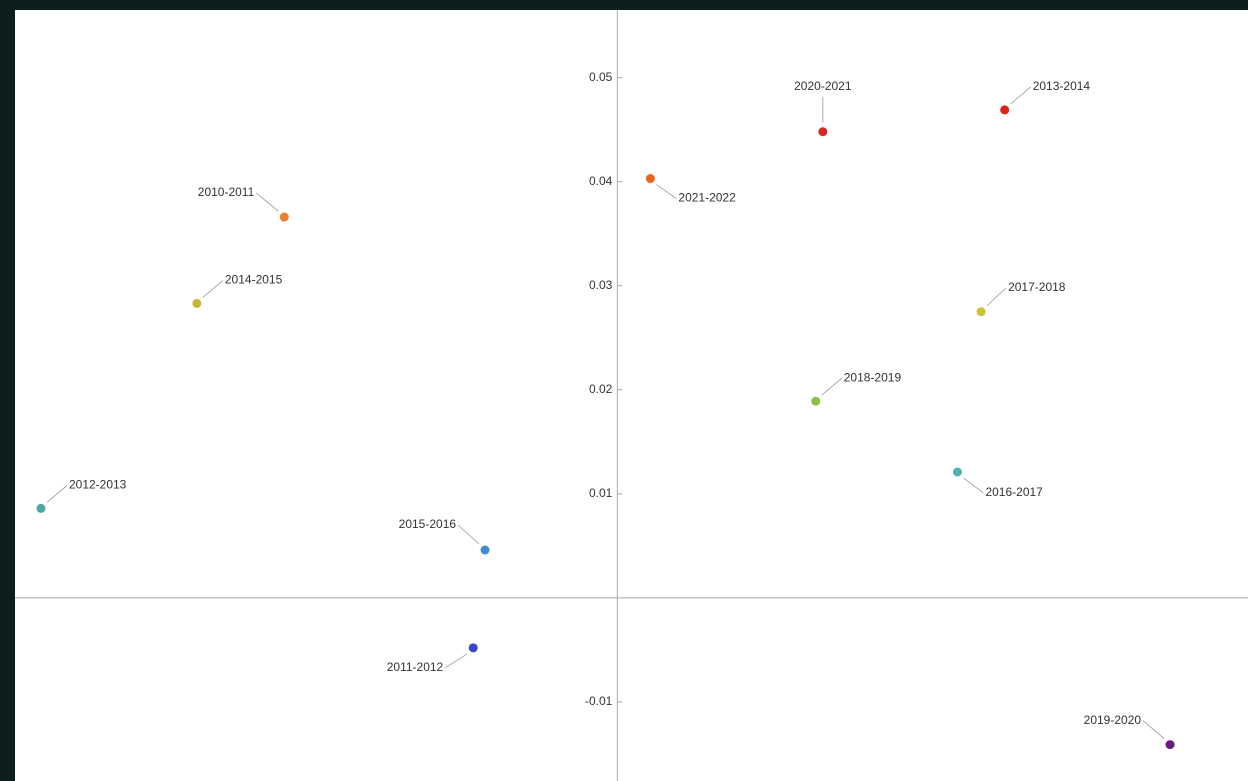  I want to click on y-tick-label: 0.01, so click(601, 493).